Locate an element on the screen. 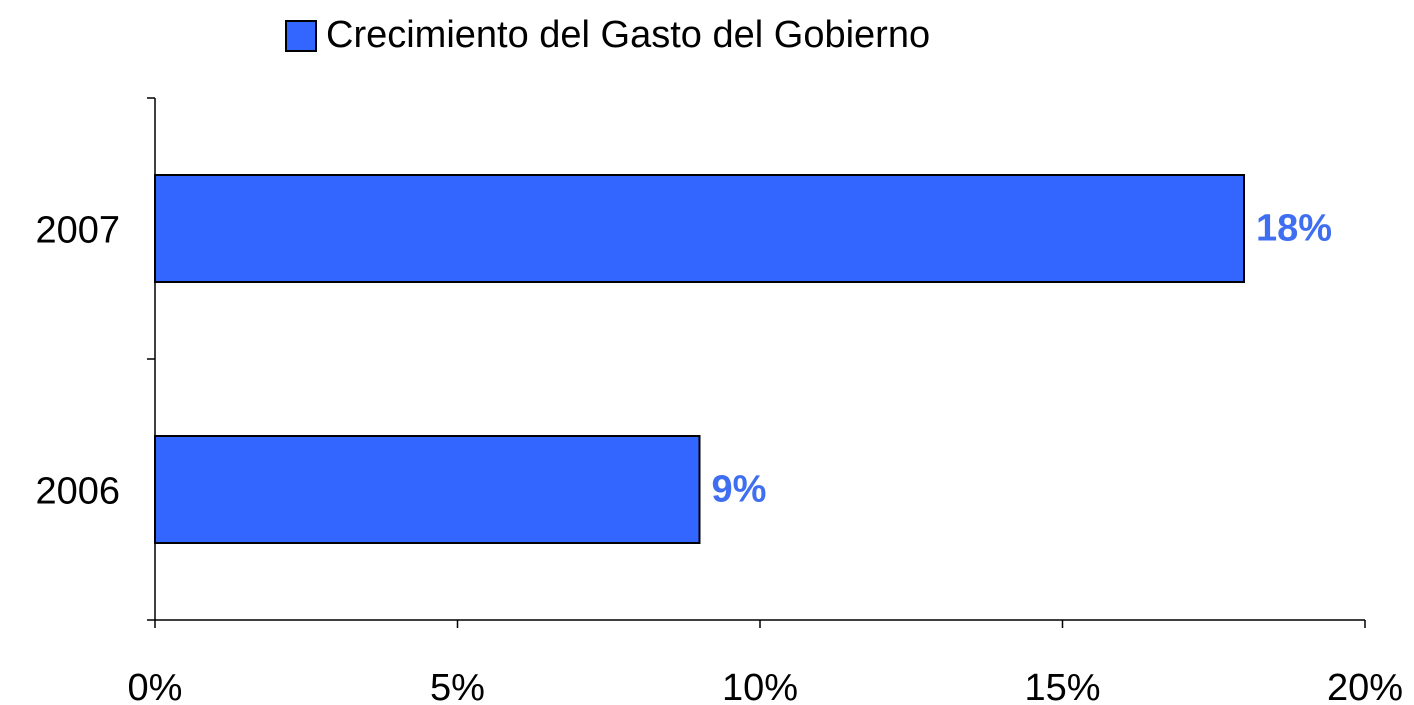  value-label: 9% is located at coordinates (739, 490).